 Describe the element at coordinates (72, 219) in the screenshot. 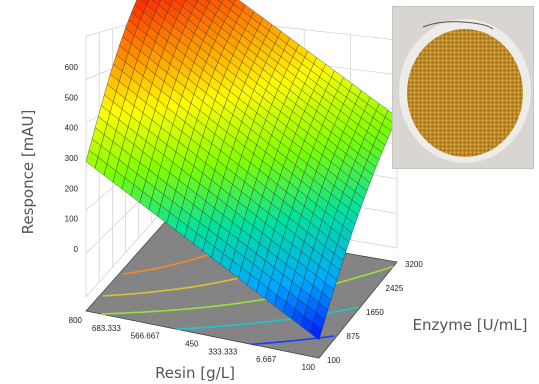

I see `response-tick-label: 100` at that location.